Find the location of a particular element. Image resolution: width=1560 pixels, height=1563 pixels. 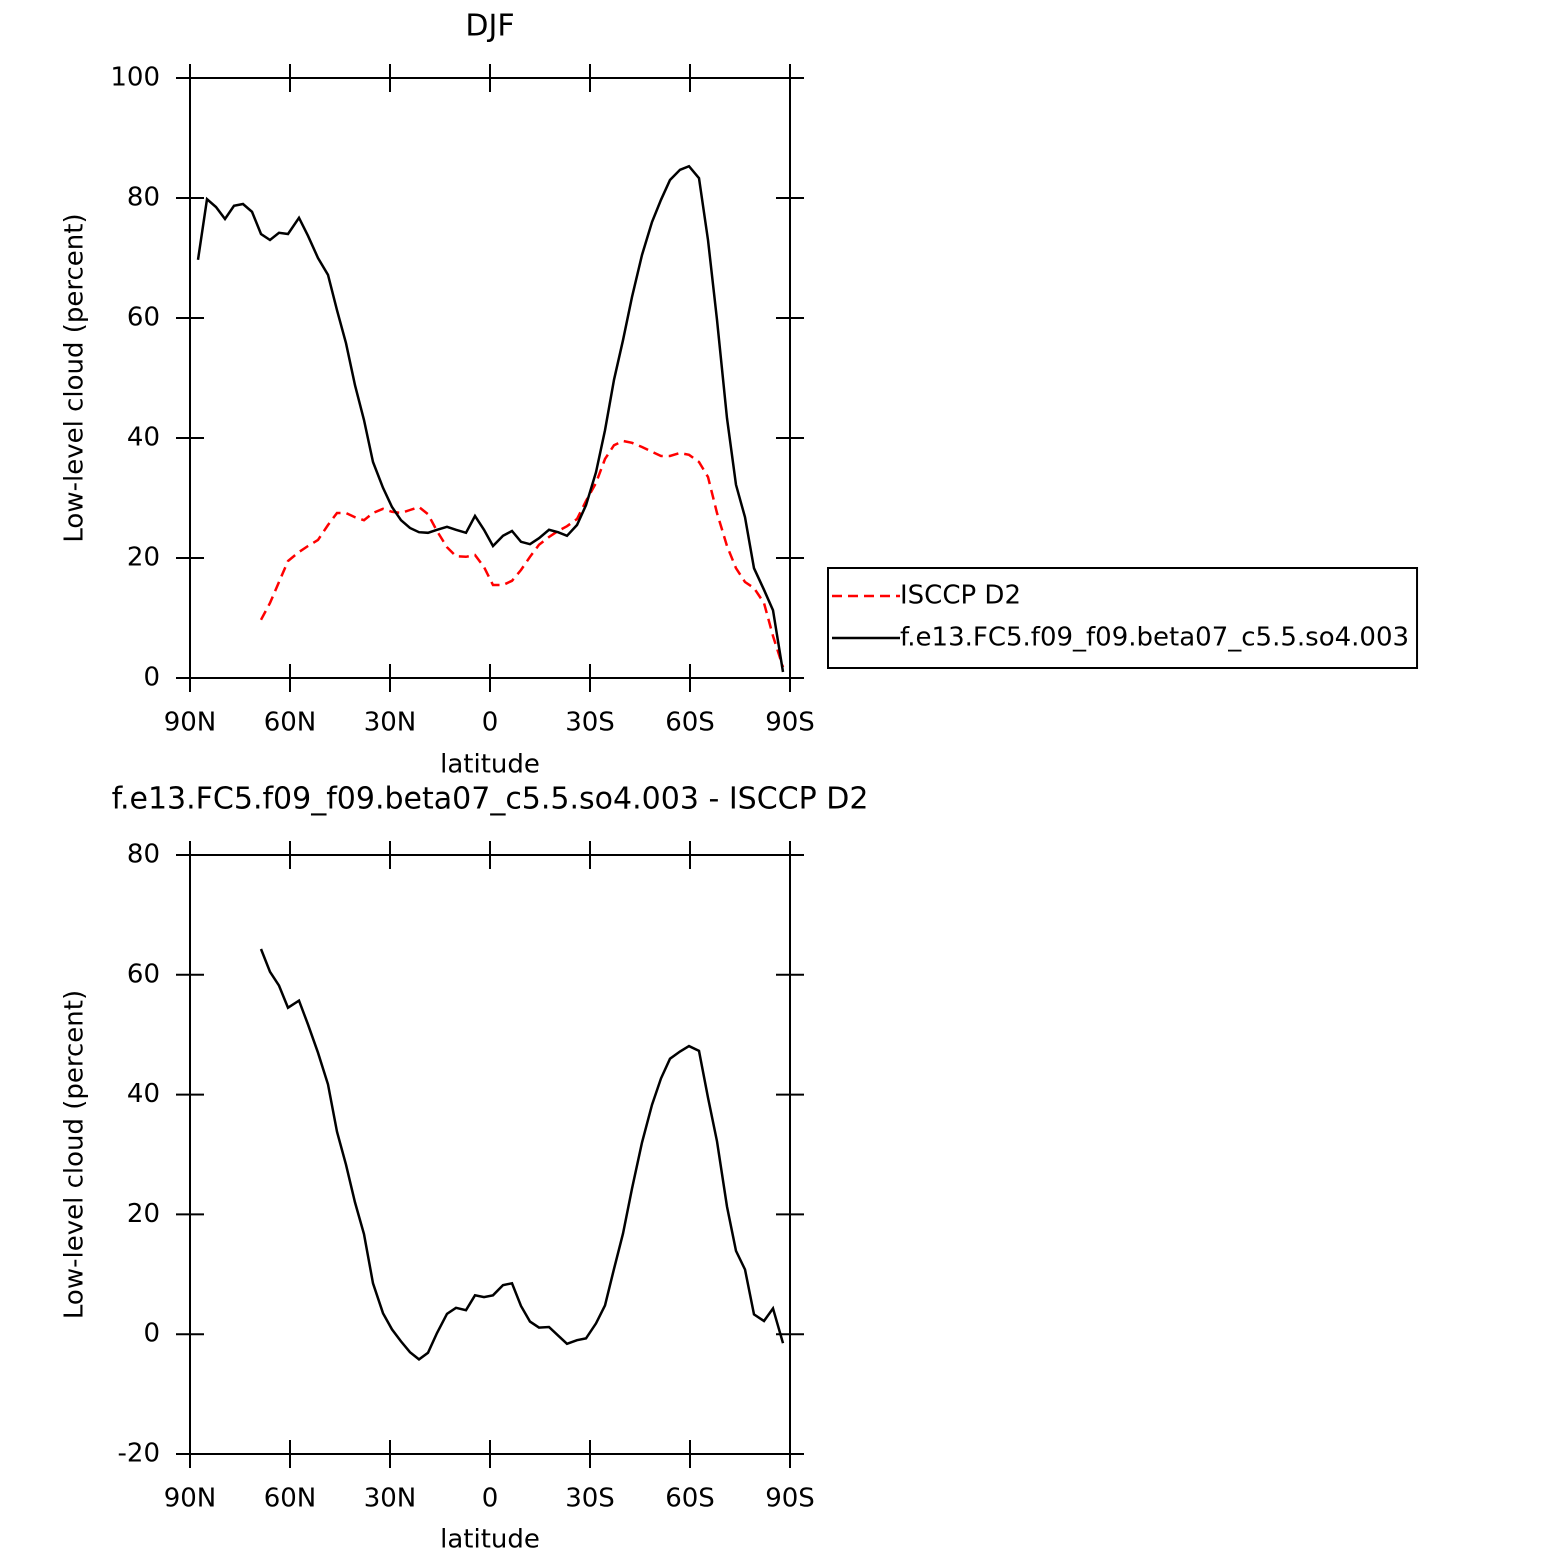

chart-title: DJF is located at coordinates (489, 26).